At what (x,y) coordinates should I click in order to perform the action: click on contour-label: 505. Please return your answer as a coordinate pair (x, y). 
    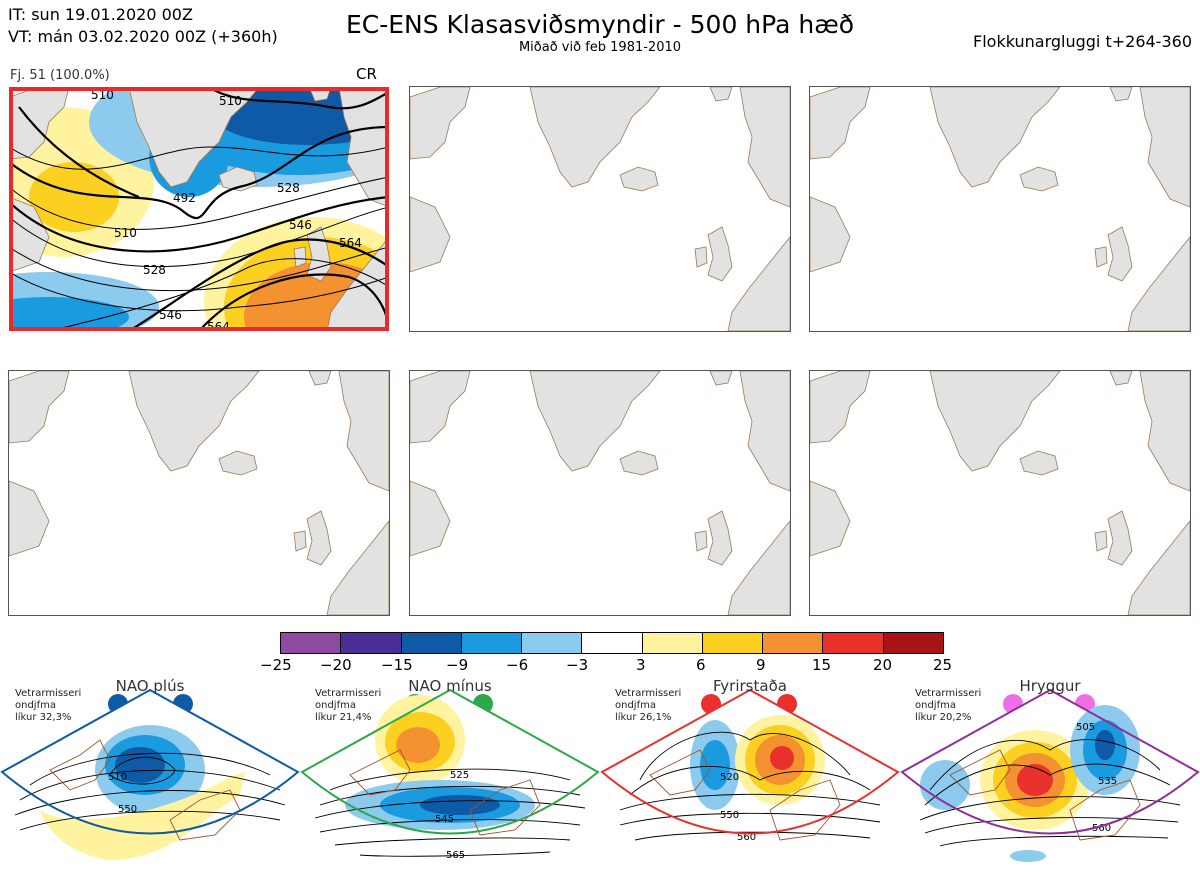
    Looking at the image, I should click on (1085, 727).